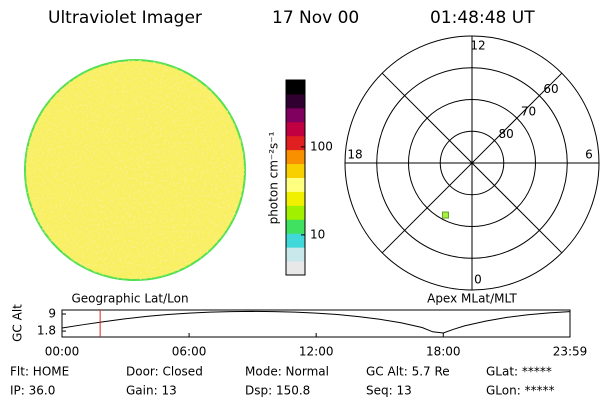 The height and width of the screenshot is (400, 600). I want to click on time: 01:48:48 UT, so click(482, 18).